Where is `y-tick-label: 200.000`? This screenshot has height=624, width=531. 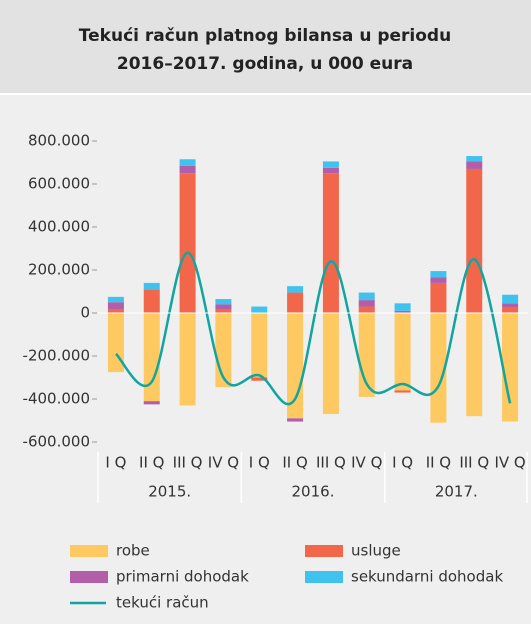
y-tick-label: 200.000 is located at coordinates (59, 270).